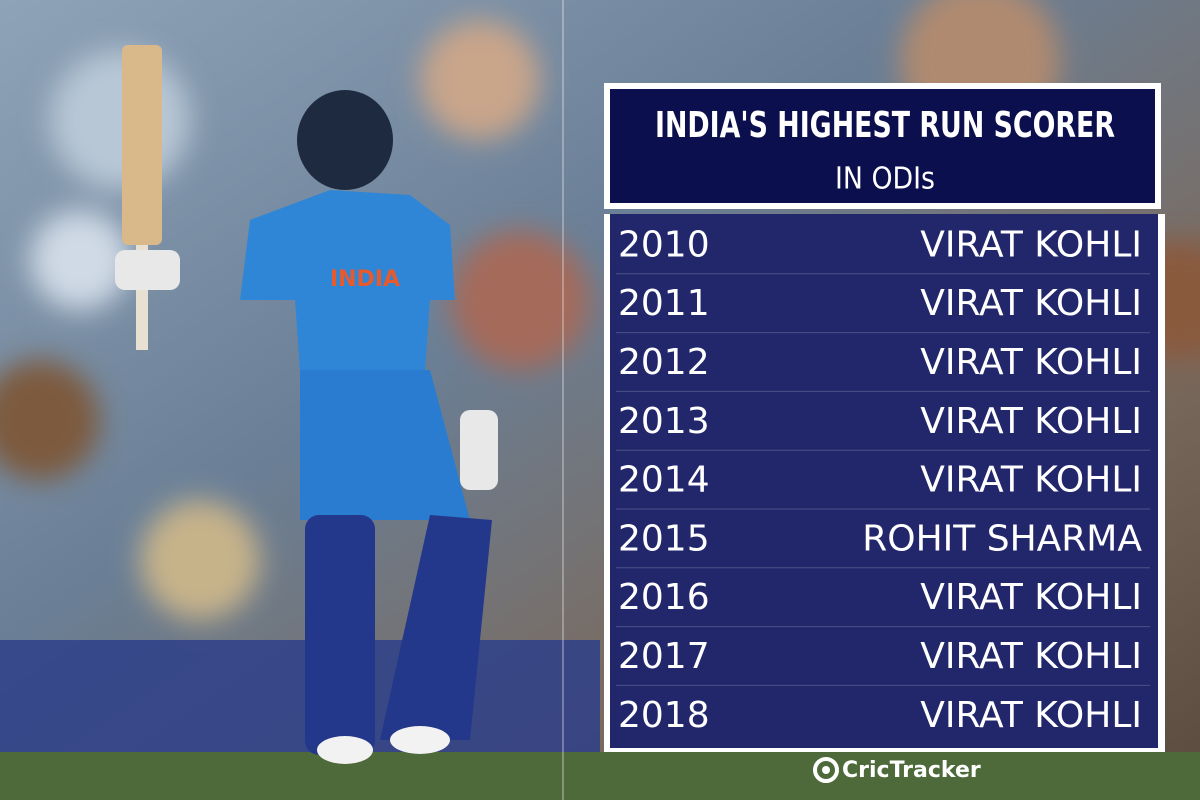 This screenshot has height=800, width=1200. What do you see at coordinates (664, 538) in the screenshot?
I see `year: 2015` at bounding box center [664, 538].